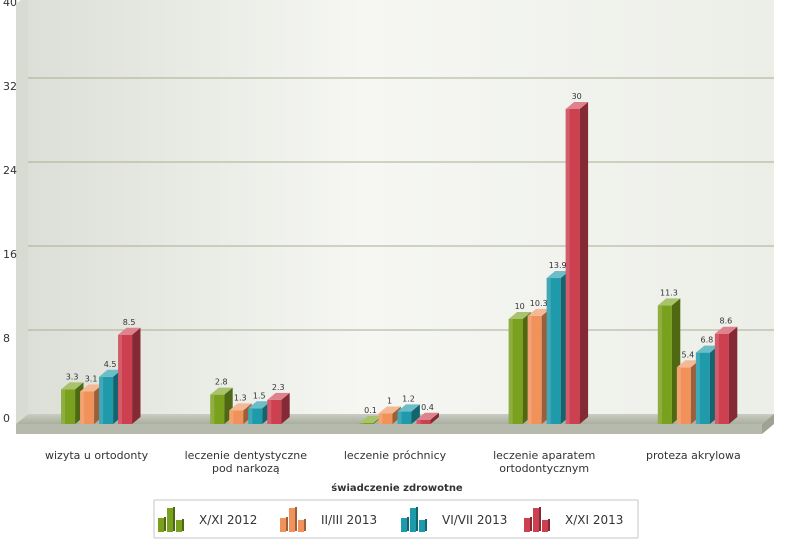  I want to click on data-label: 2.3, so click(278, 387).